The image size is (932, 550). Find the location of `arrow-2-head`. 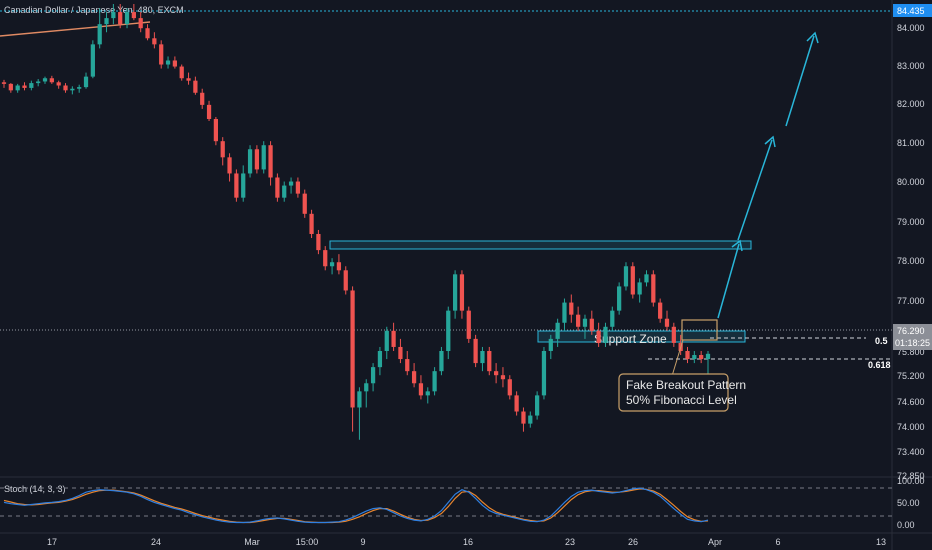

arrow-2-head is located at coordinates (770, 141).